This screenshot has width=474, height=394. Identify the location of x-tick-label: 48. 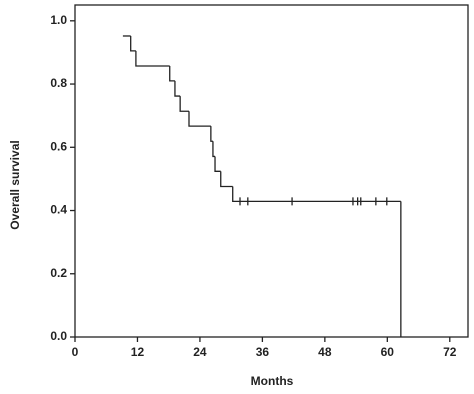
(325, 352).